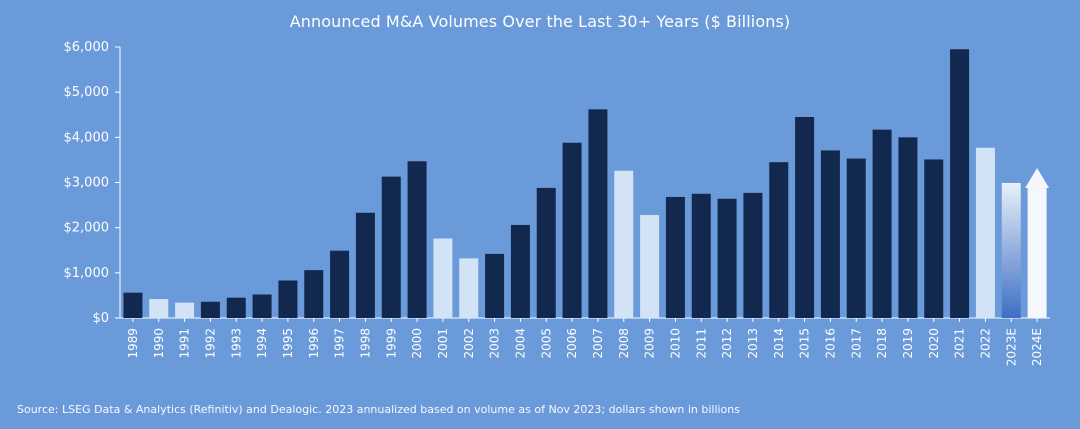 This screenshot has height=429, width=1080. What do you see at coordinates (520, 343) in the screenshot?
I see `x-tick-label: 2004` at bounding box center [520, 343].